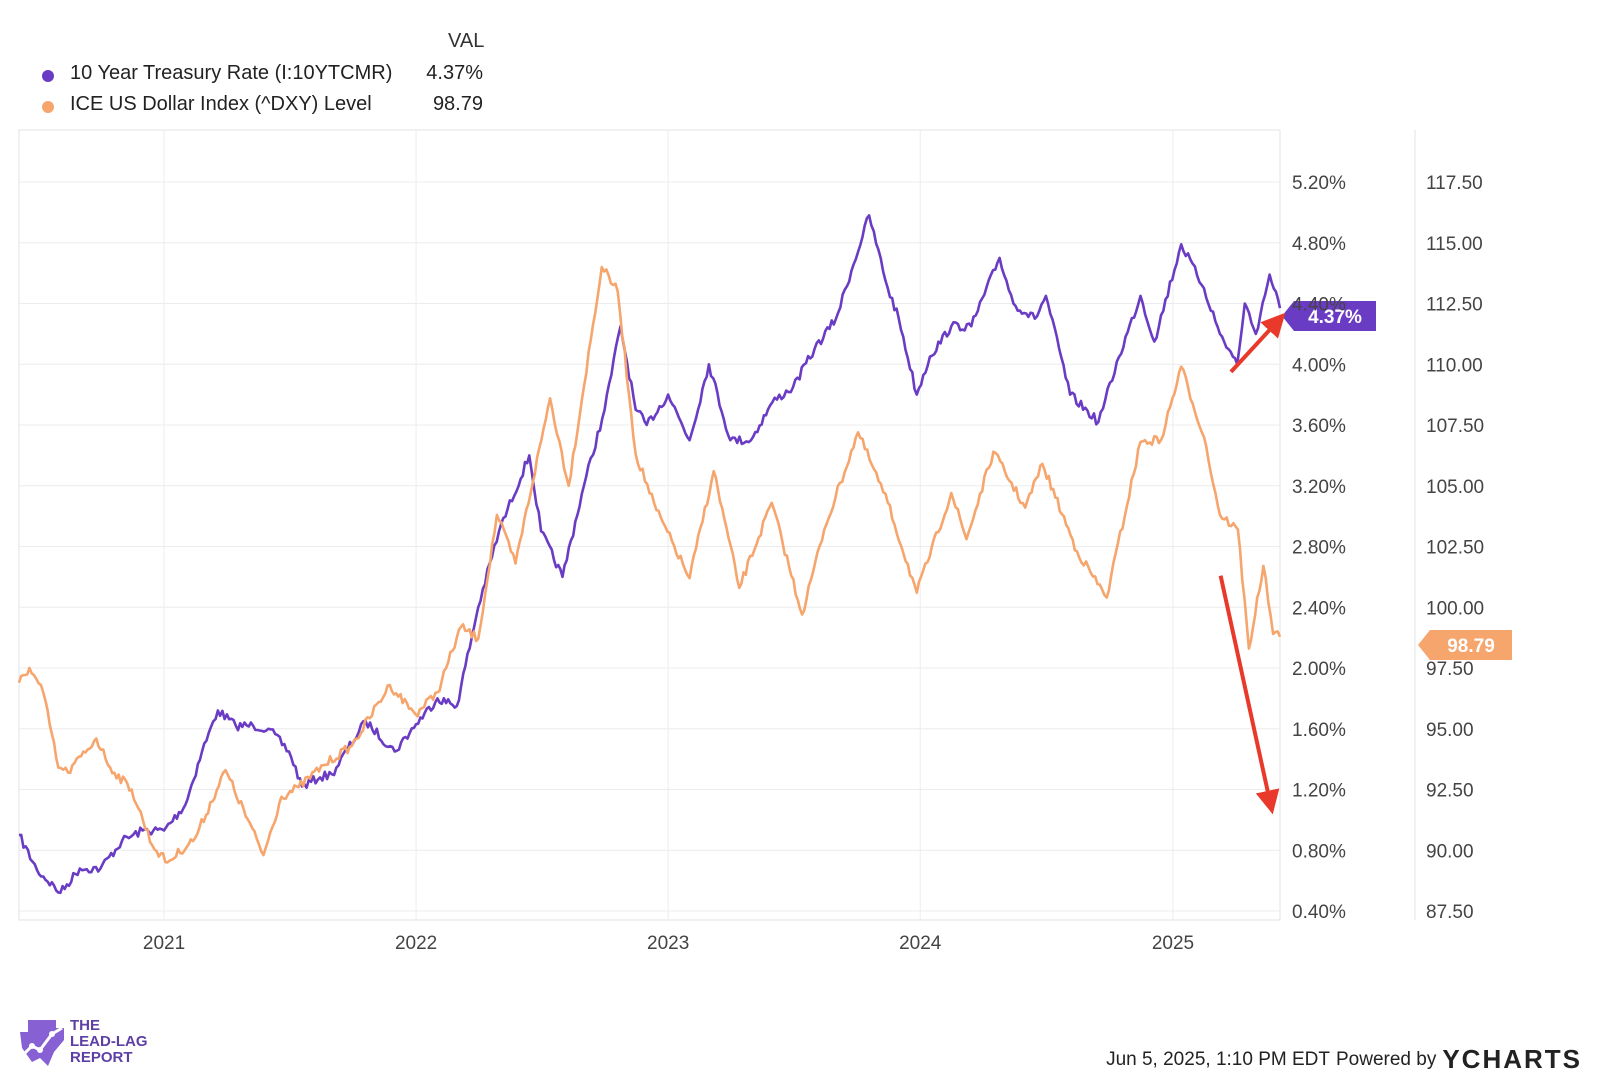 The width and height of the screenshot is (1600, 1087). I want to click on y-right-tick-label: 117.50, so click(1454, 183).